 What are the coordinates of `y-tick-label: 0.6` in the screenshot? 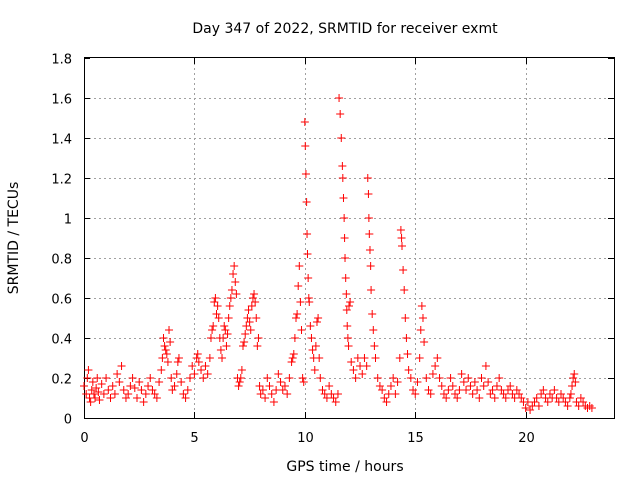 It's located at (61, 300).